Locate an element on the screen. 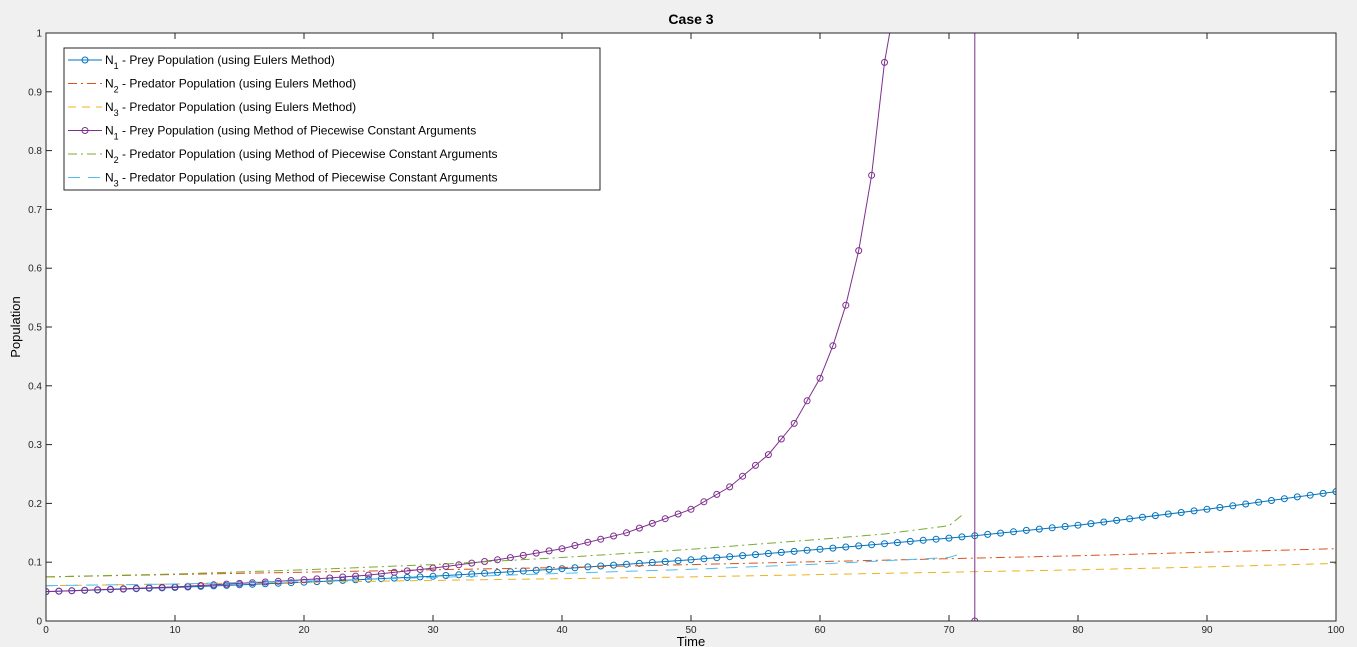 This screenshot has height=647, width=1357. y-tick-label: 0.6 is located at coordinates (35, 269).